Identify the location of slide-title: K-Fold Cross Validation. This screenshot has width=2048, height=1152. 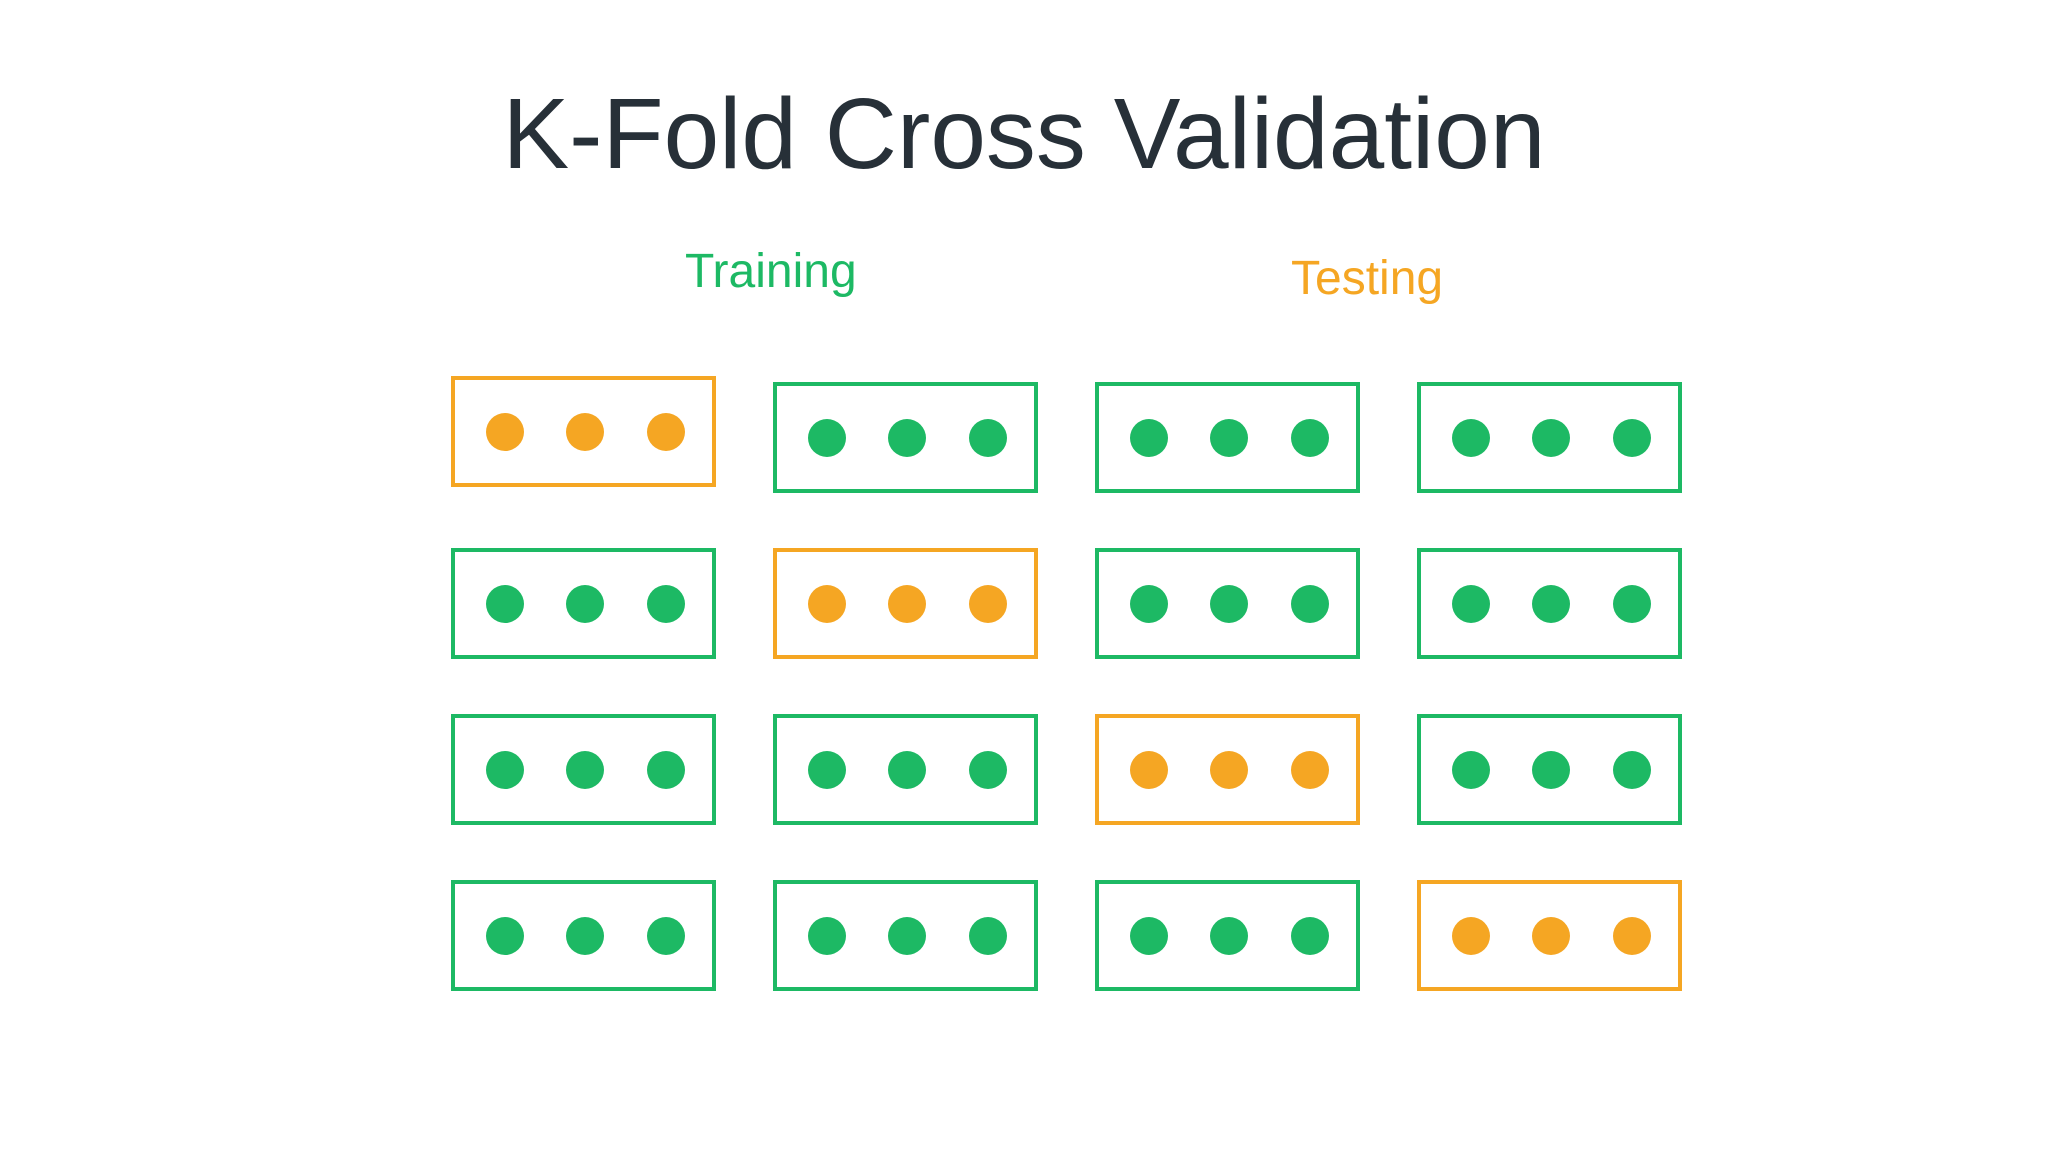
(1024, 134).